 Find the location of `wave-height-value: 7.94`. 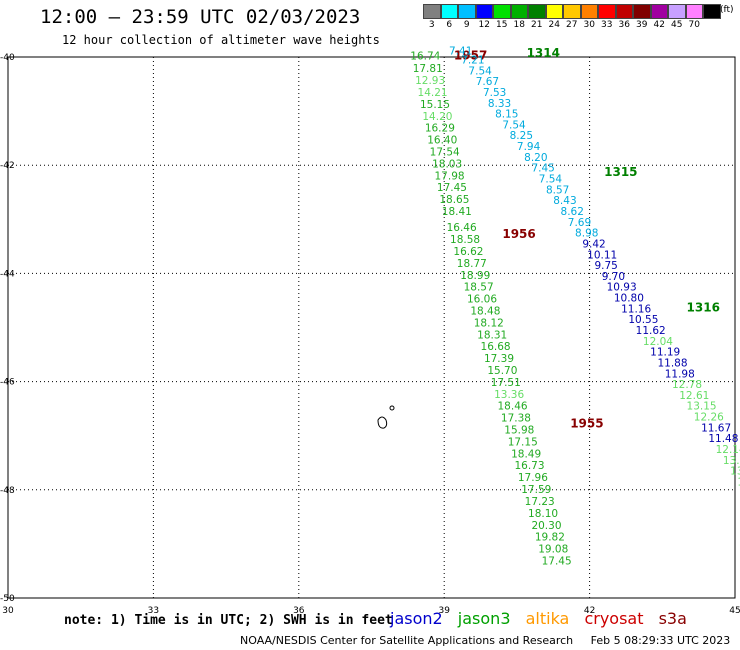

wave-height-value: 7.94 is located at coordinates (529, 147).